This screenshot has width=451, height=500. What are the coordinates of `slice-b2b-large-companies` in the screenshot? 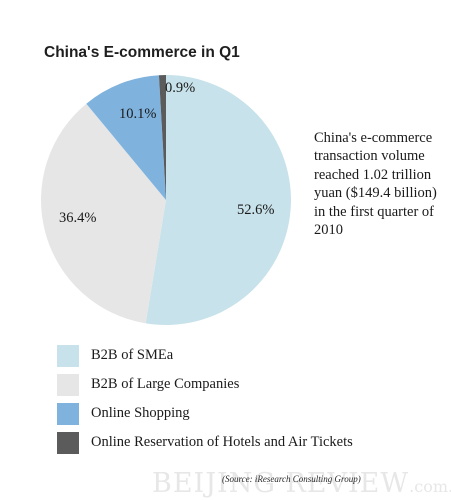 It's located at (103, 213).